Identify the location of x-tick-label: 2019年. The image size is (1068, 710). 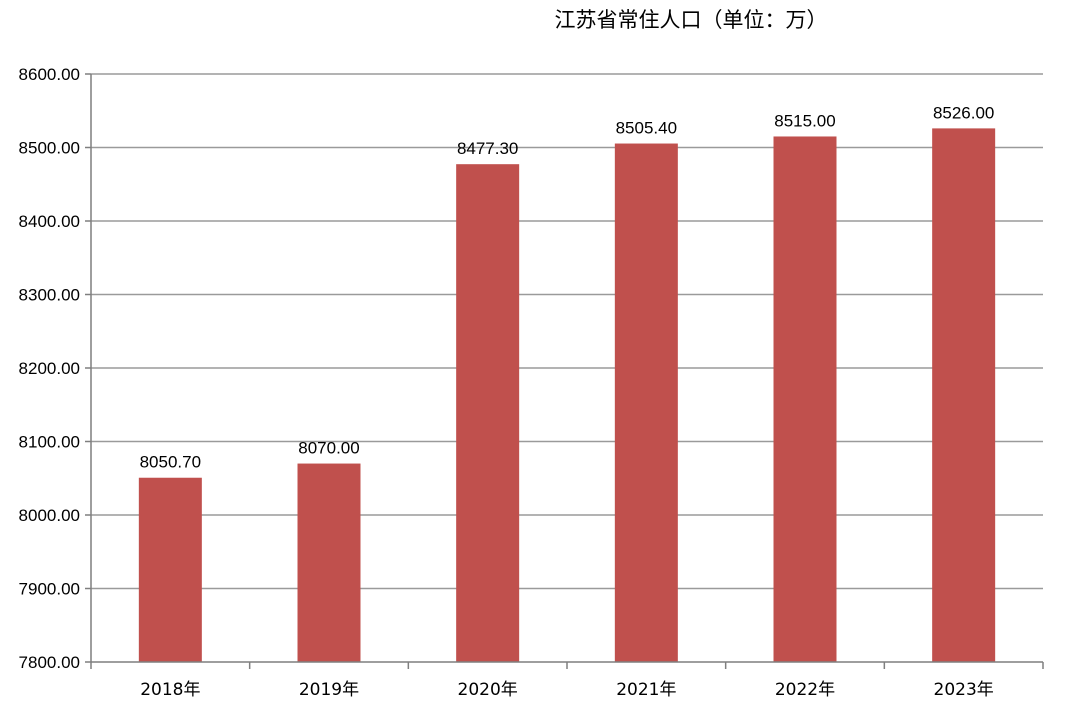
(329, 690).